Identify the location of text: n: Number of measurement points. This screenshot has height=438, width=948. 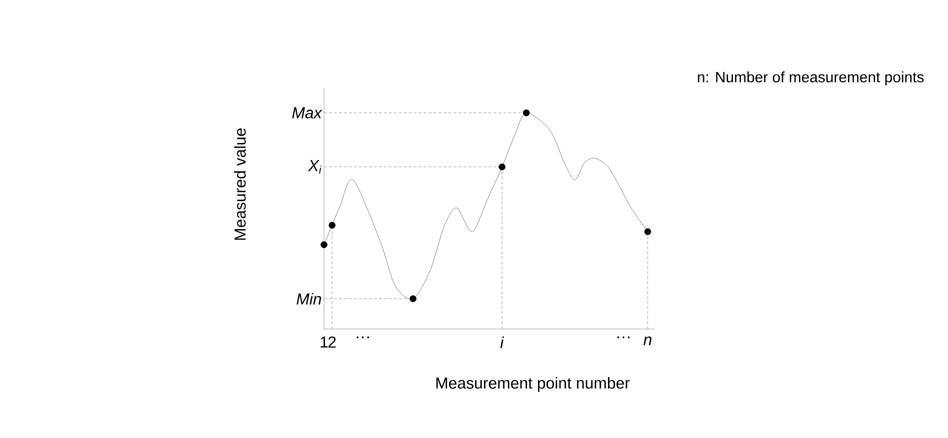
(811, 78).